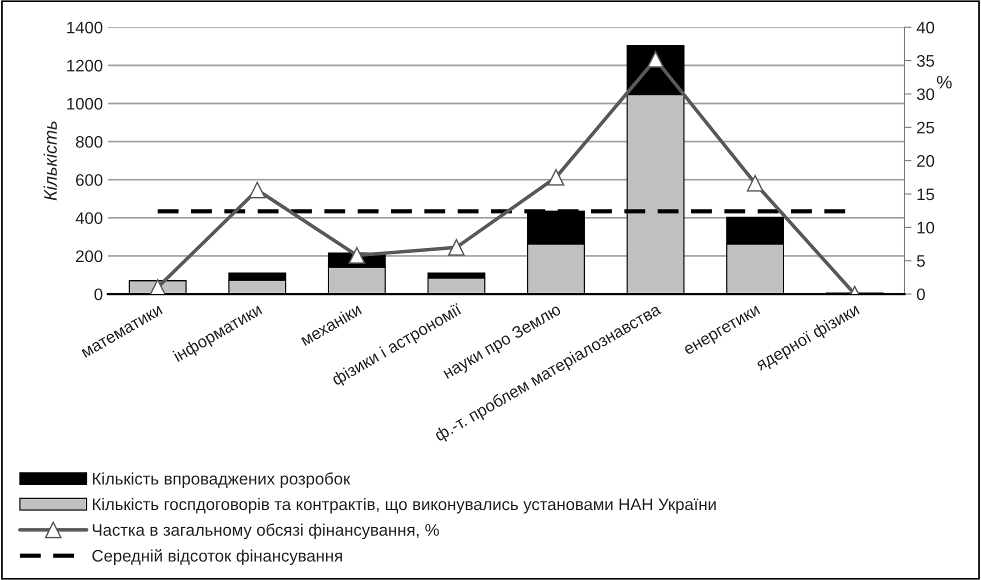  I want to click on y2-tick-label: 35, so click(925, 61).